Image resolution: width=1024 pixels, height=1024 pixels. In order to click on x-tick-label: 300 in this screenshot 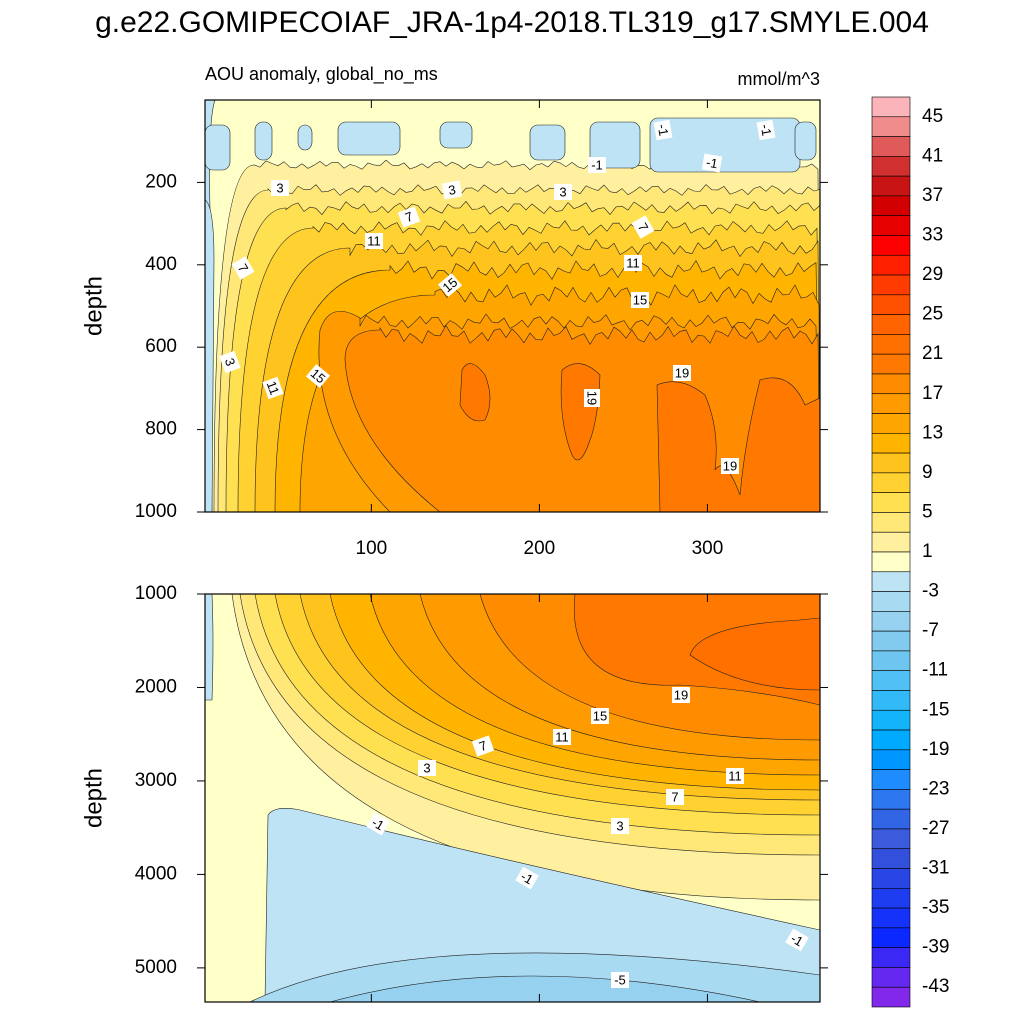, I will do `click(708, 548)`.